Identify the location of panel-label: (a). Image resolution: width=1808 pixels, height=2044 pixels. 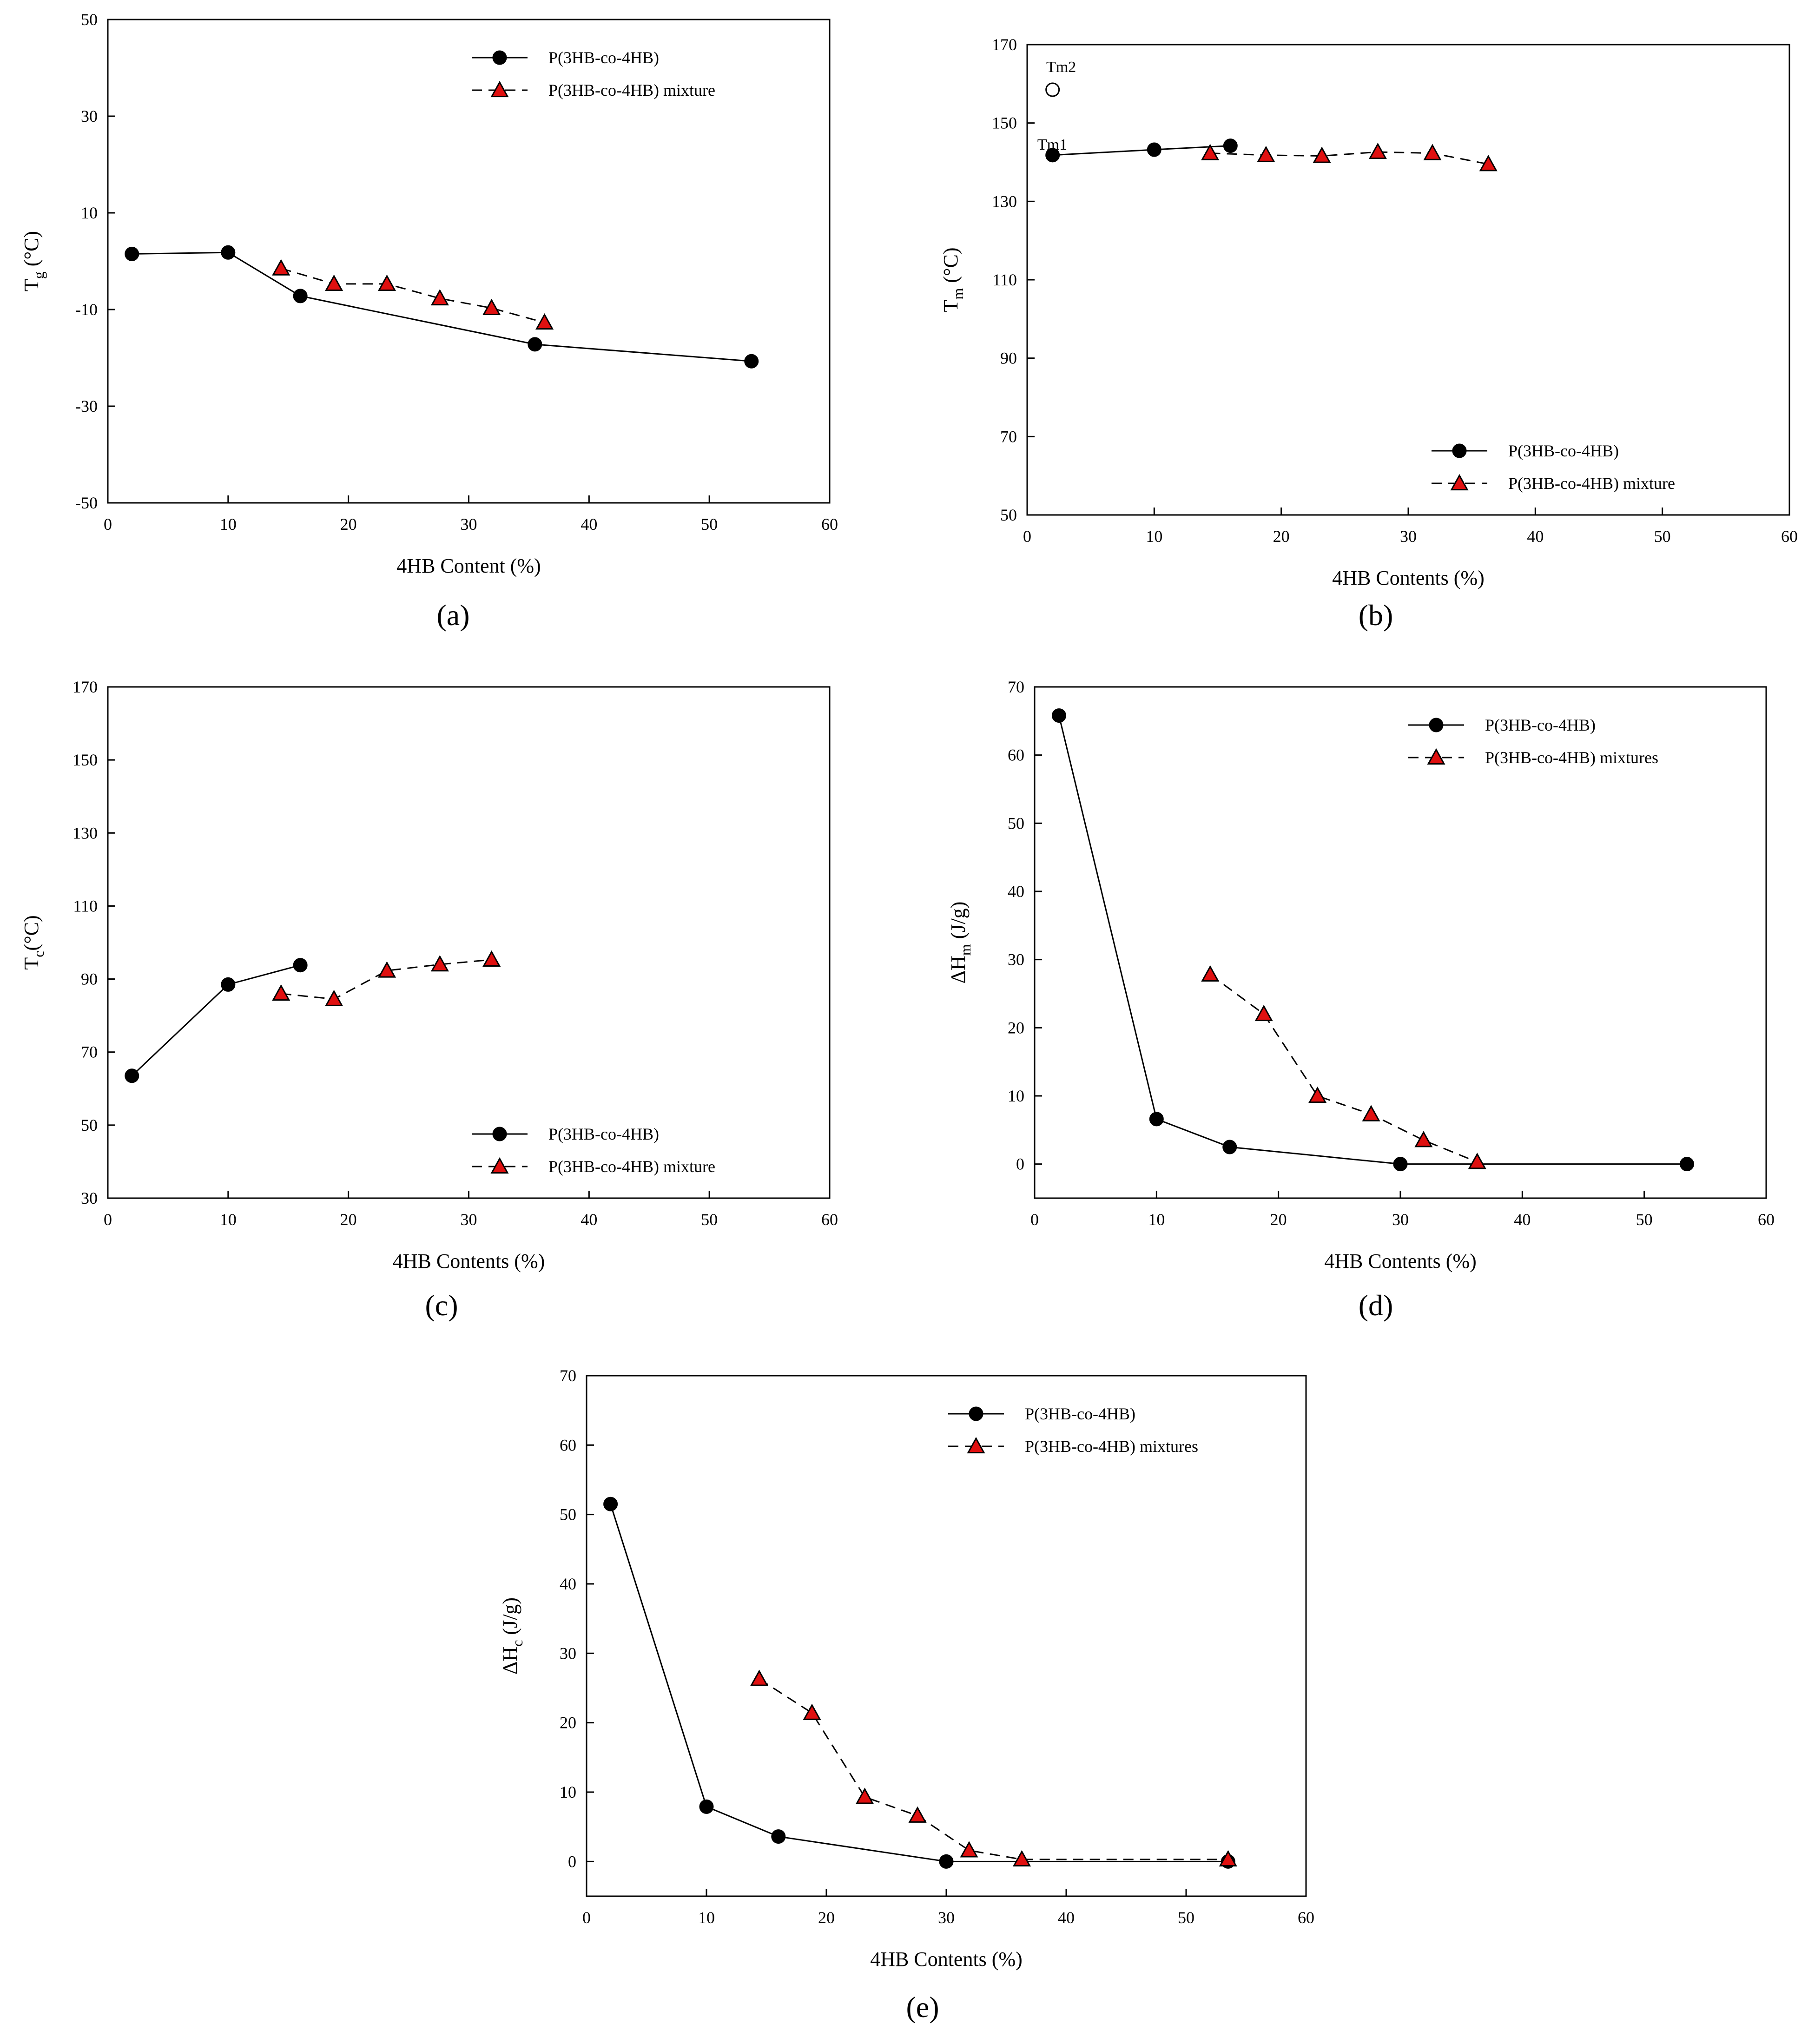
(452, 615).